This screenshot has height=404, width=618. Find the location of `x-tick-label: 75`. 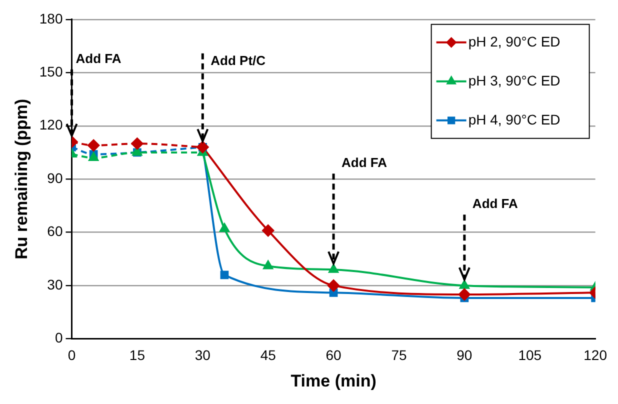

x-tick-label: 75 is located at coordinates (399, 355).